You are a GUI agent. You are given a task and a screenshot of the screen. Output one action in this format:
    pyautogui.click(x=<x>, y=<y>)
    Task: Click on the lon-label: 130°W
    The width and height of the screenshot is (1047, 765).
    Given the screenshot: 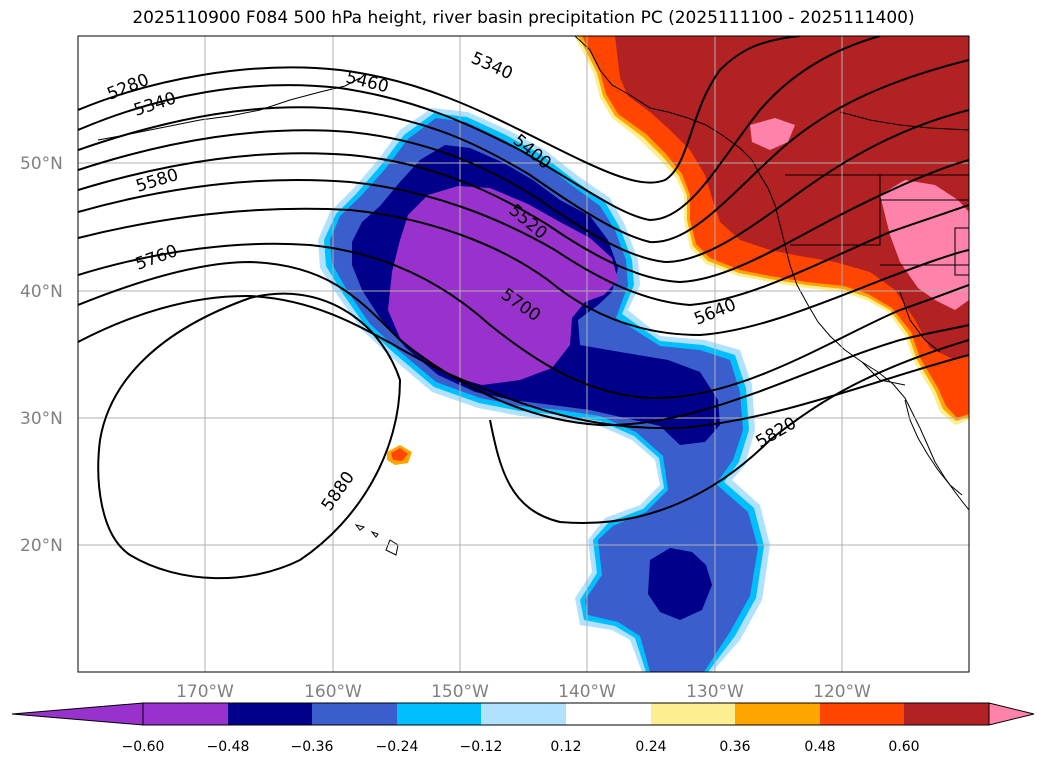 What is the action you would take?
    pyautogui.click(x=715, y=692)
    